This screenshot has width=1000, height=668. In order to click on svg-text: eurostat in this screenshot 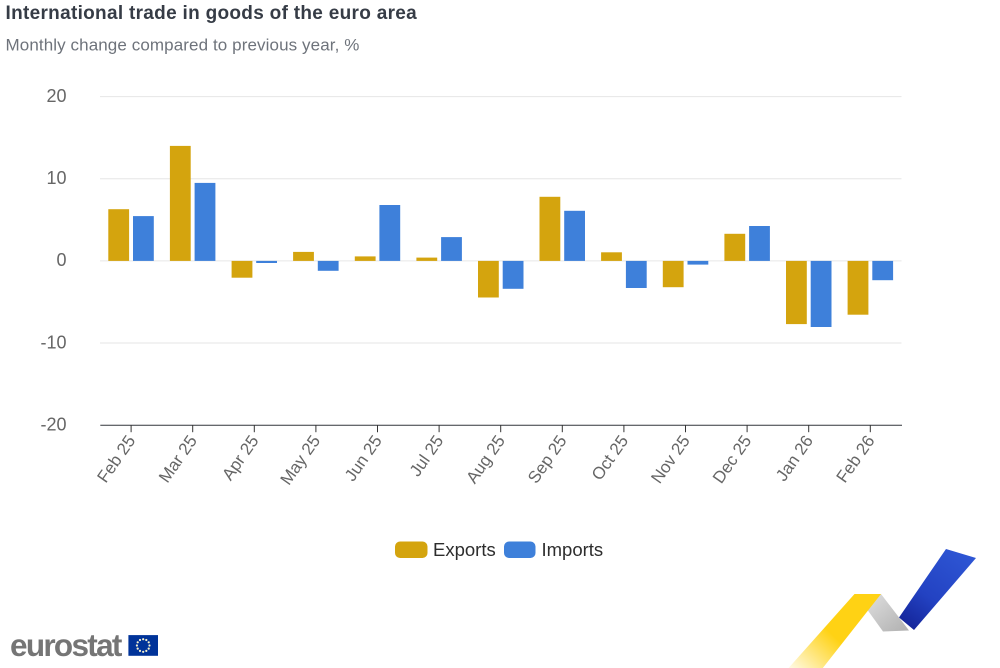, I will do `click(66, 645)`.